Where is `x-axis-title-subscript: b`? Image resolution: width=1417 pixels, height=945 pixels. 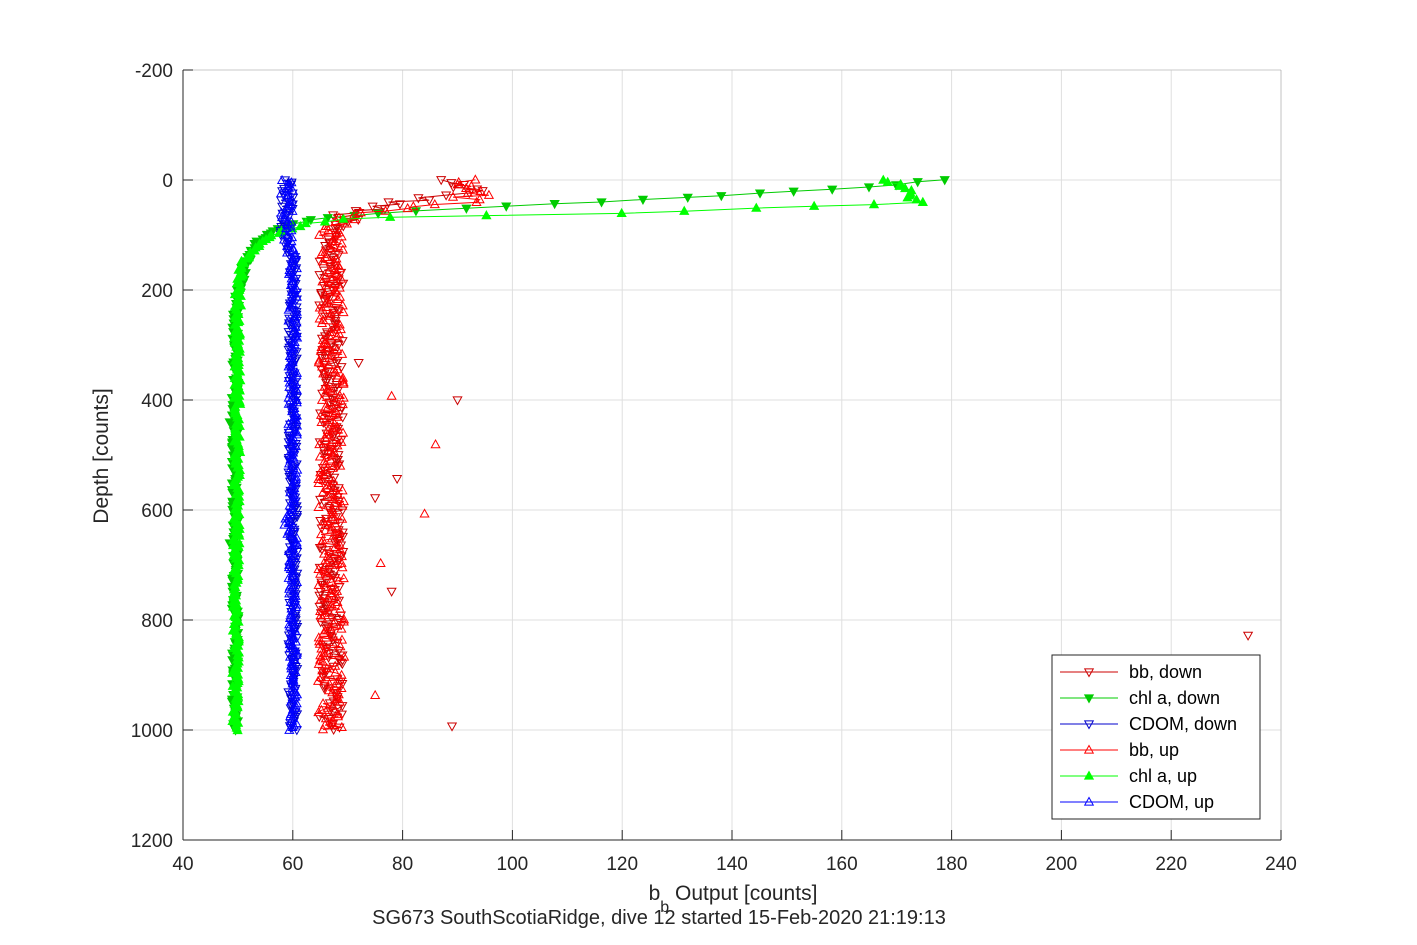
x-axis-title-subscript: b is located at coordinates (664, 907).